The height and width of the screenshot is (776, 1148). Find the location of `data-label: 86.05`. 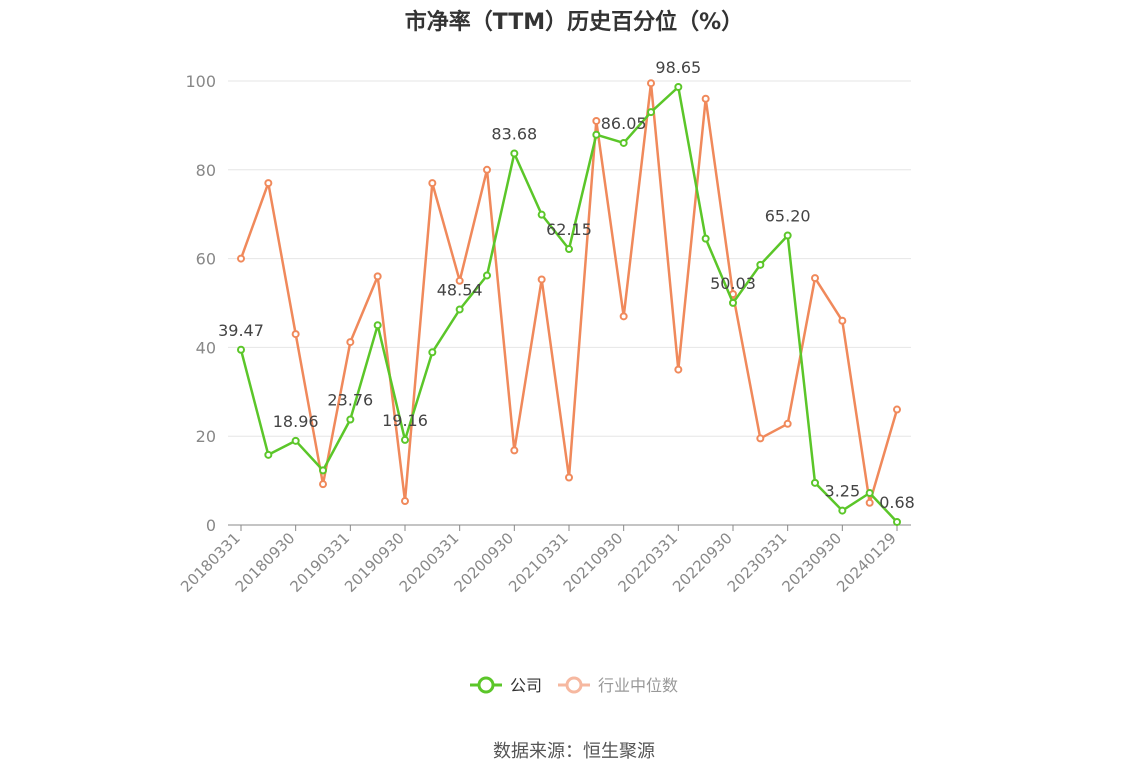

data-label: 86.05 is located at coordinates (624, 123).